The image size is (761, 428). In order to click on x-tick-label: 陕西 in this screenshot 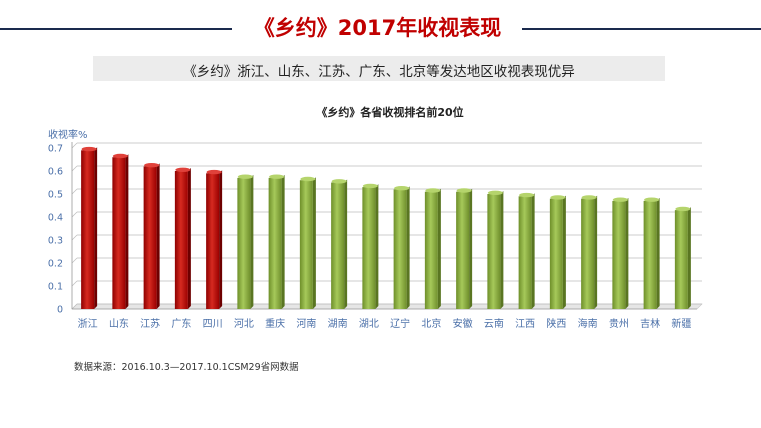, I will do `click(556, 323)`.